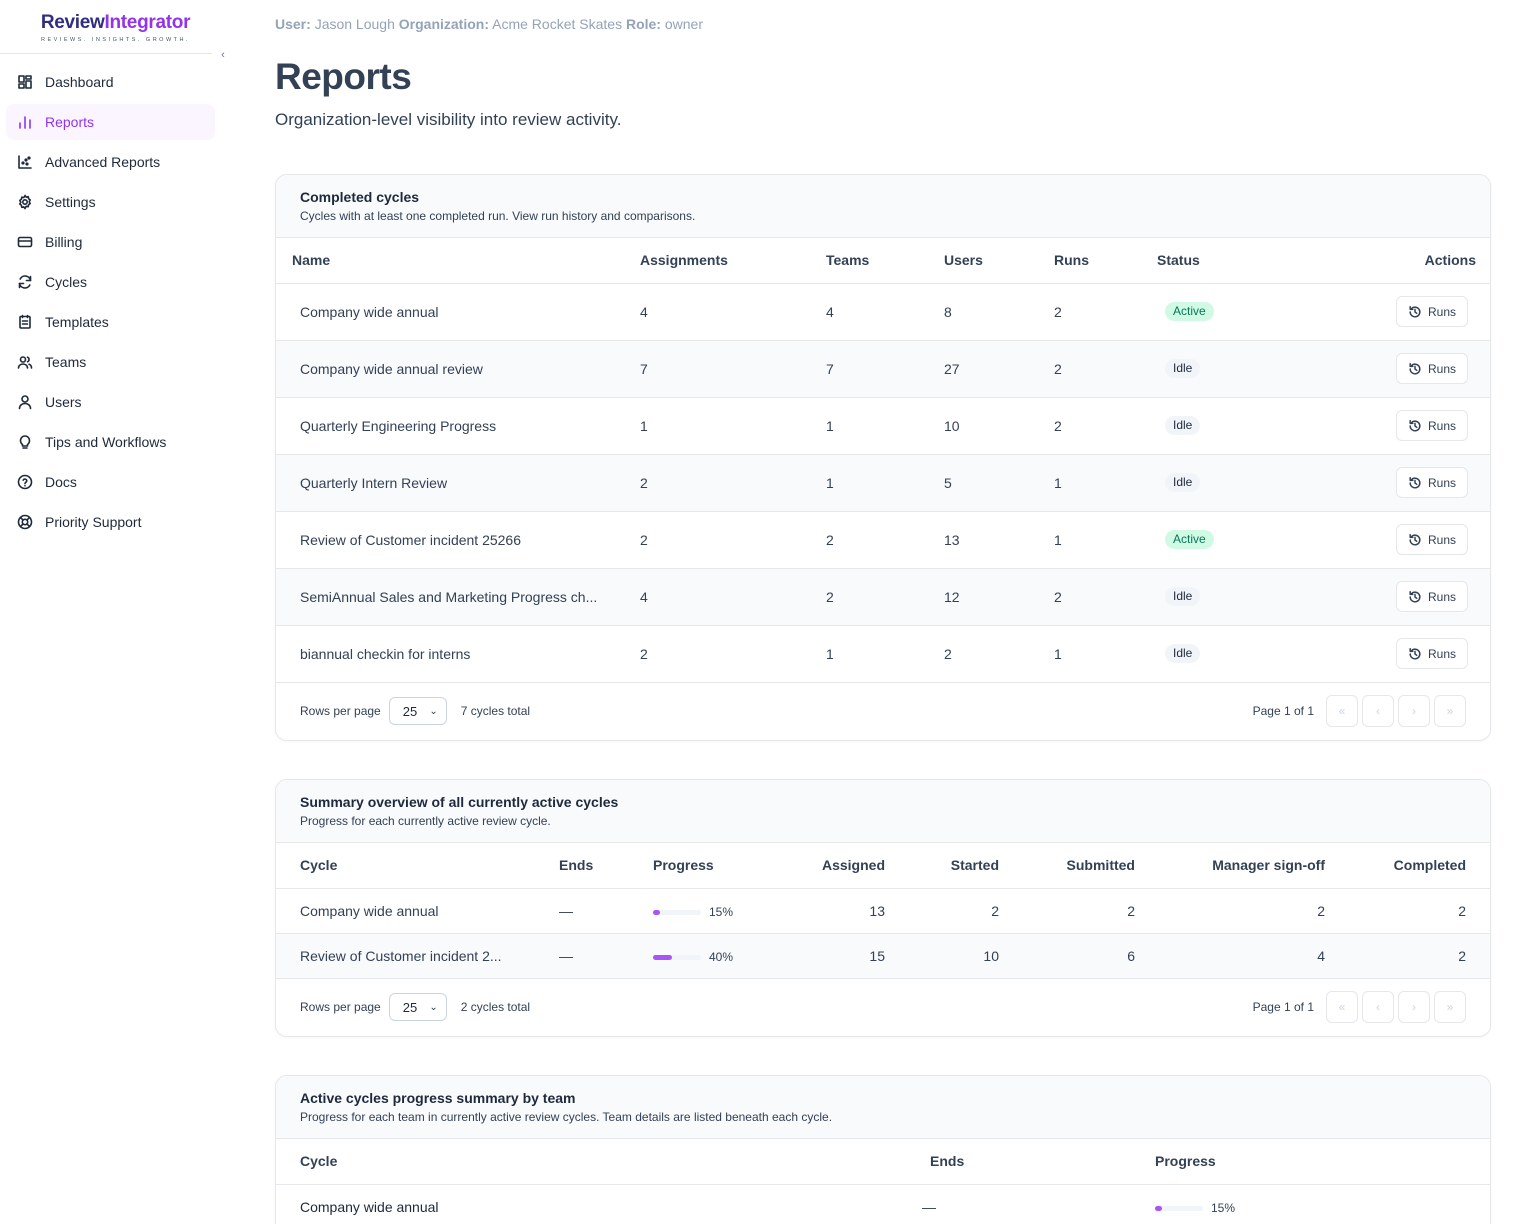  Describe the element at coordinates (683, 24) in the screenshot. I see `user-role: owner` at that location.